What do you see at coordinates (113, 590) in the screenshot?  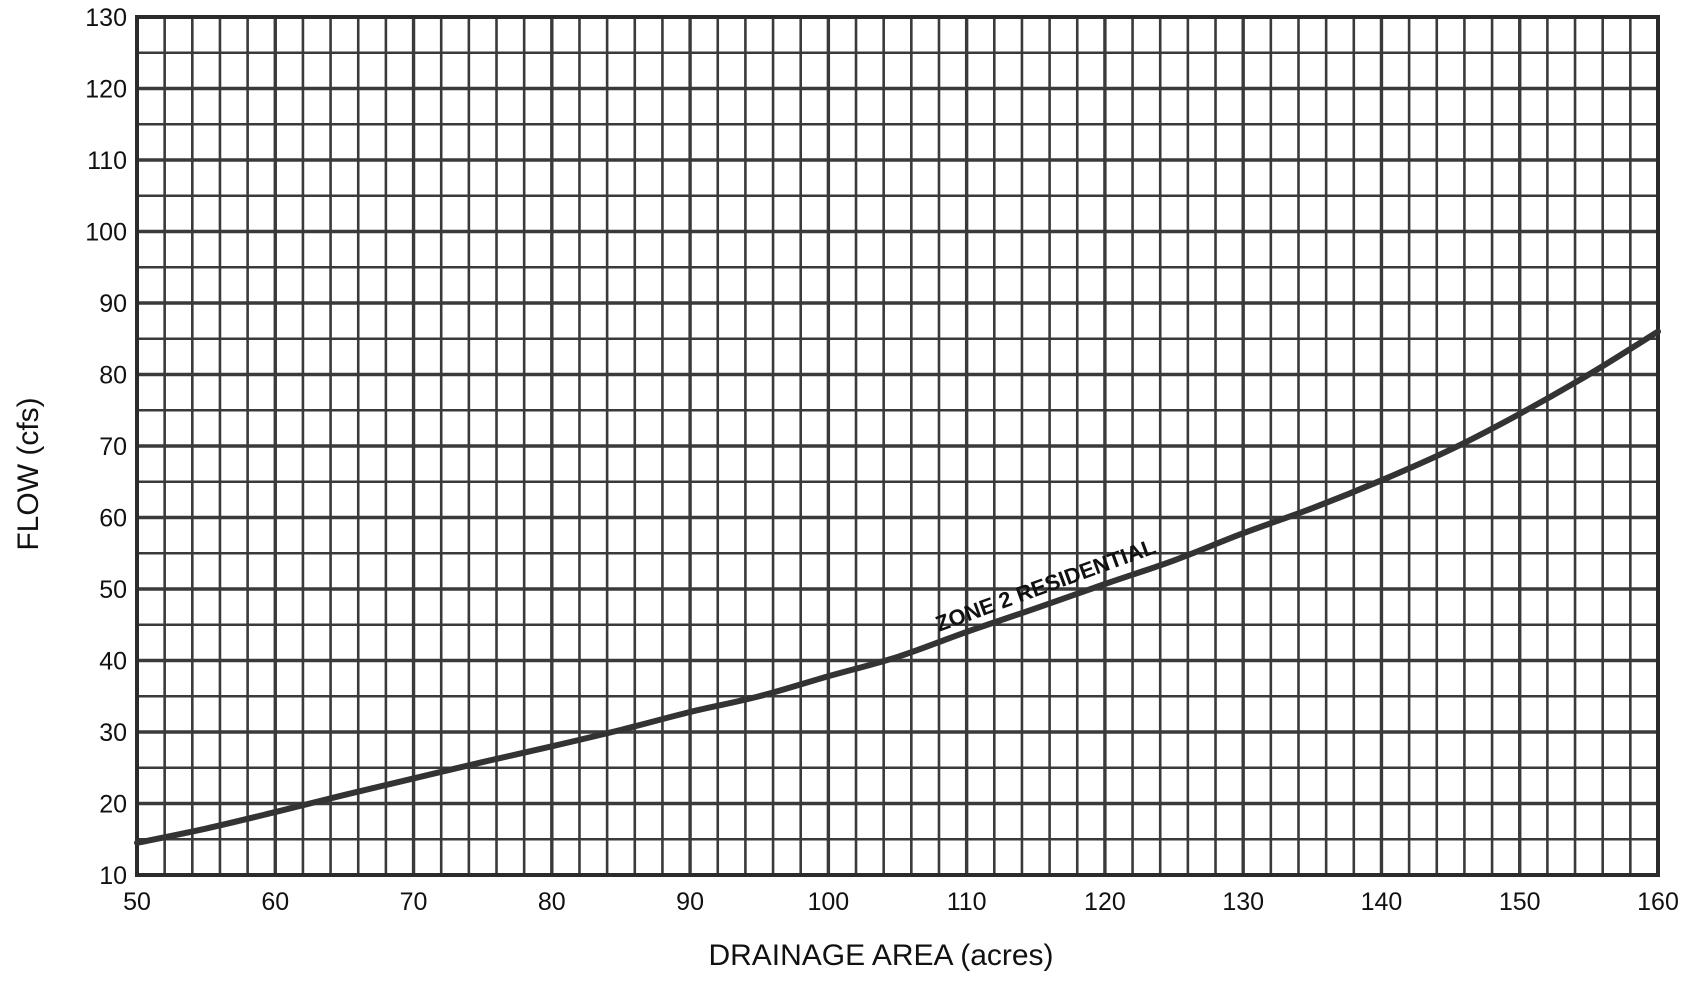 I see `y-tick-label: 50` at bounding box center [113, 590].